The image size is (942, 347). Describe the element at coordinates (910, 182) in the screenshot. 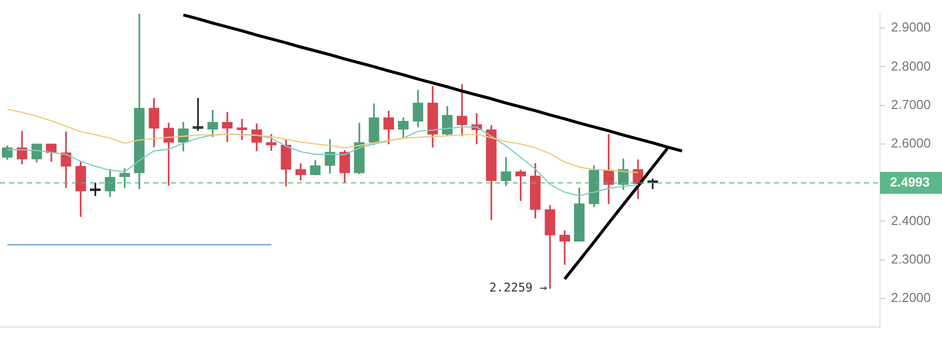

I see `ref-line-label: 2.4993` at that location.